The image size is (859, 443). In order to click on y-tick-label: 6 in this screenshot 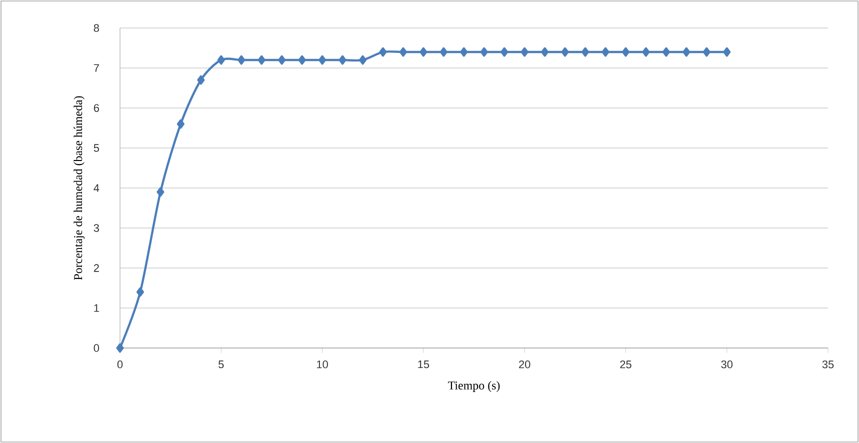, I will do `click(96, 108)`.